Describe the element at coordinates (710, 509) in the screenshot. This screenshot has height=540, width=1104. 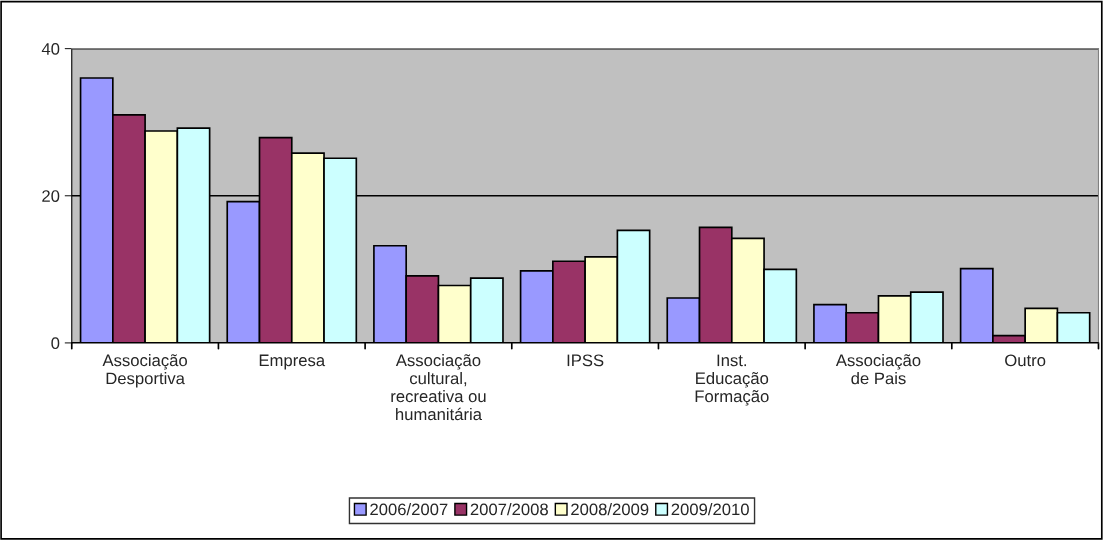
I see `legend-label: 2009/2010` at that location.